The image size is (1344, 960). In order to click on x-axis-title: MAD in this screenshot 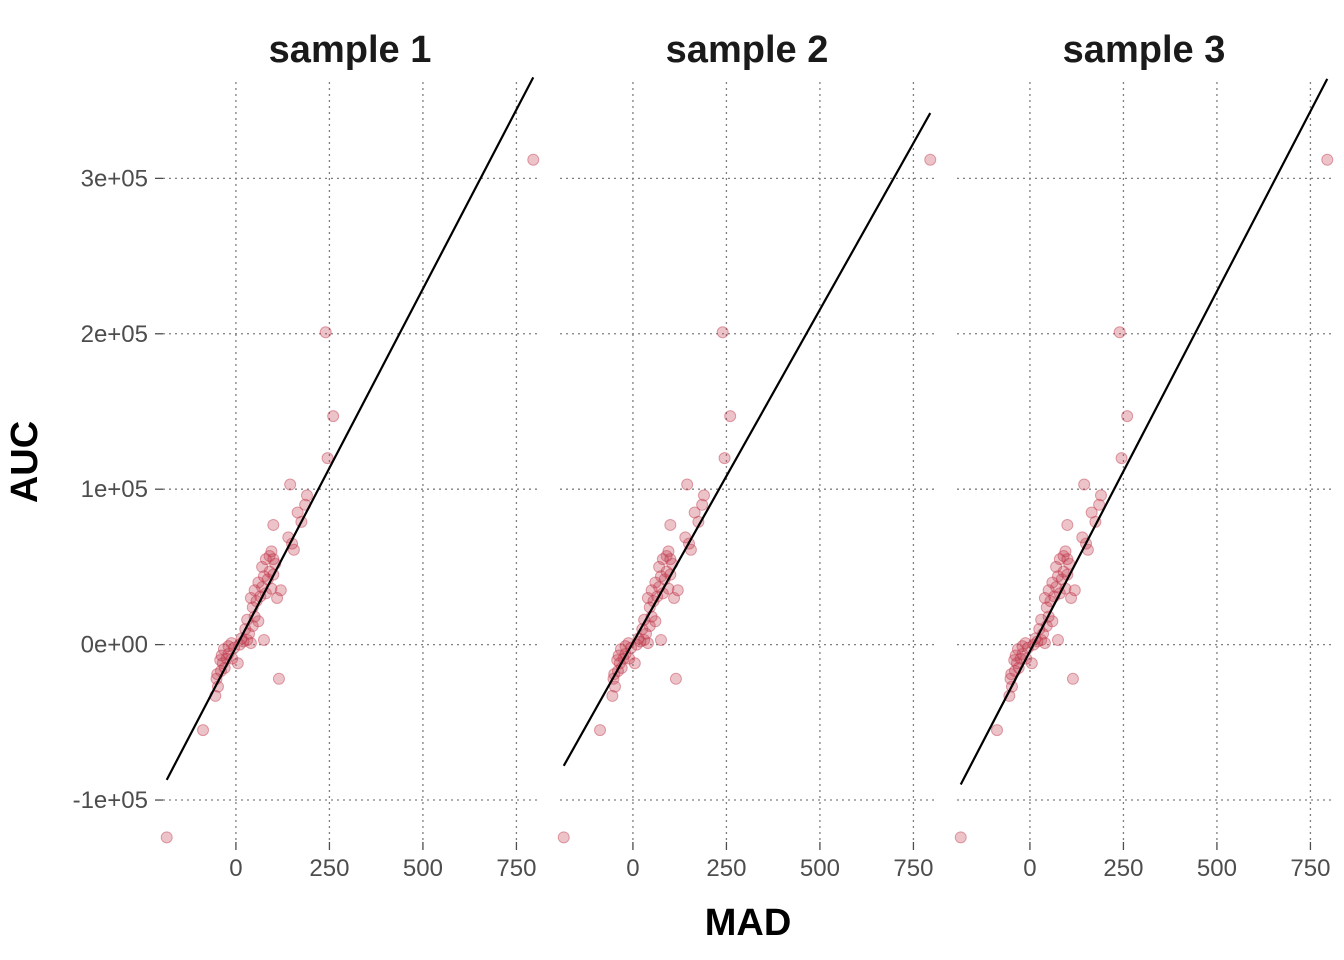, I will do `click(748, 923)`.